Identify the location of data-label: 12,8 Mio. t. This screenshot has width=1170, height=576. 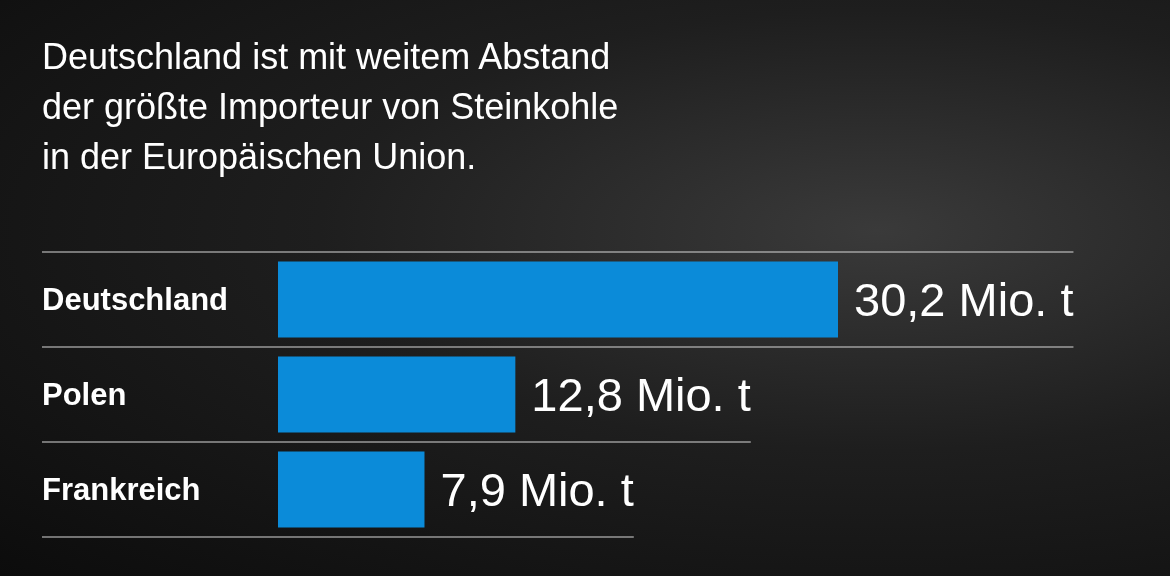
(641, 394).